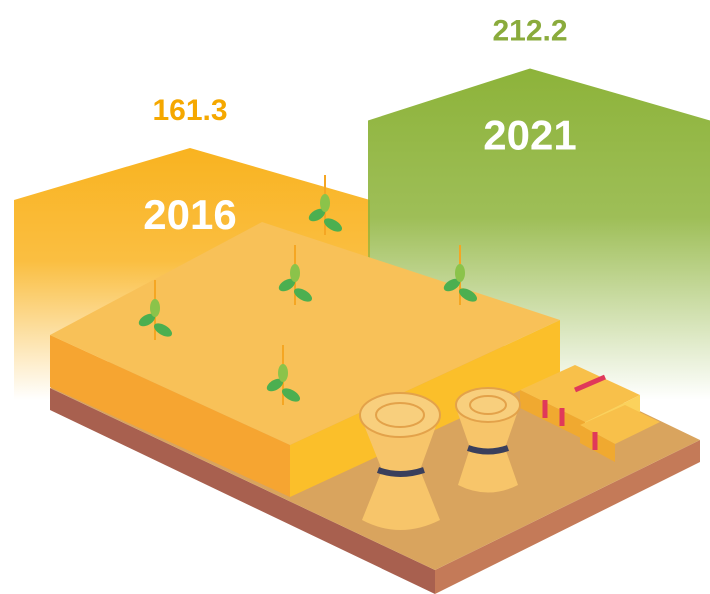 Image resolution: width=710 pixels, height=594 pixels. I want to click on stumps, so click(440, 458).